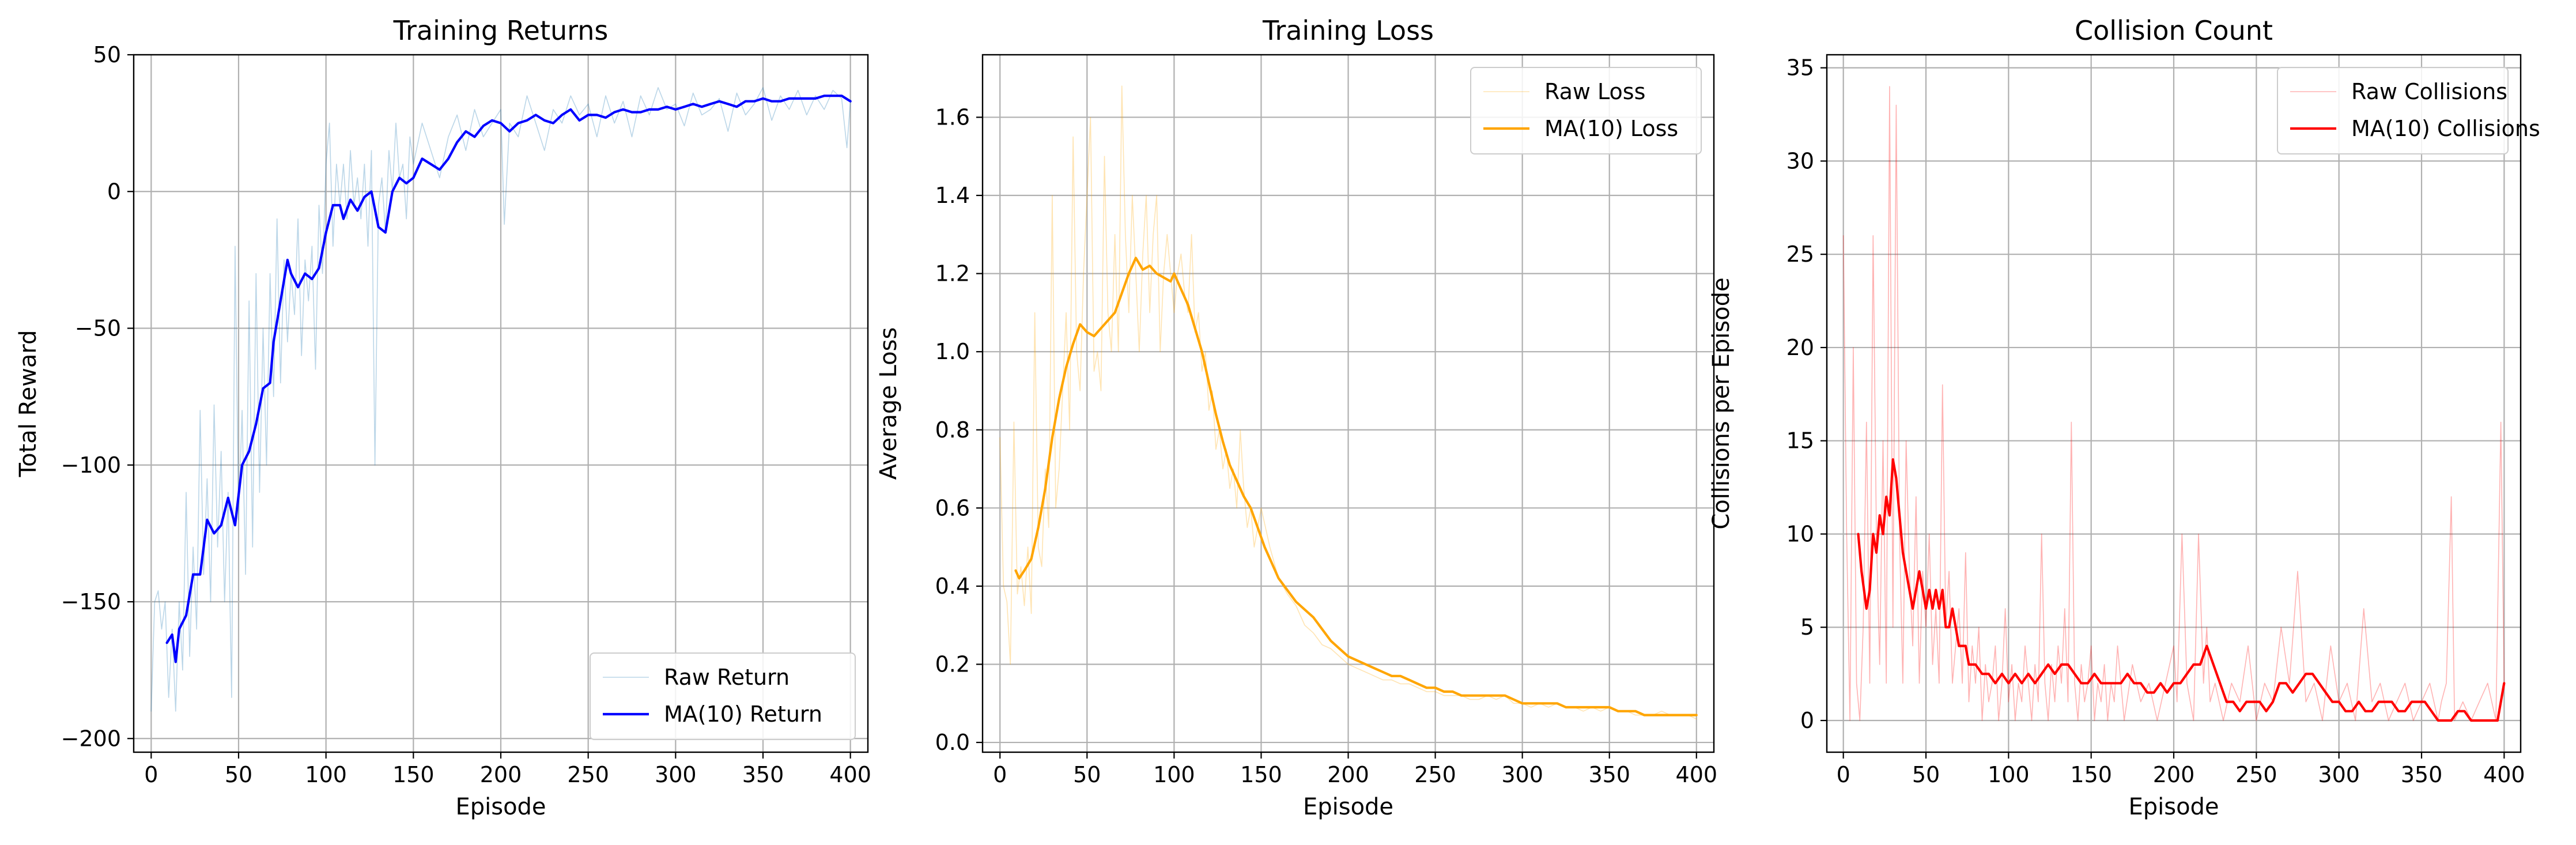 The height and width of the screenshot is (845, 2576). I want to click on legend-label: Raw Loss, so click(1595, 91).